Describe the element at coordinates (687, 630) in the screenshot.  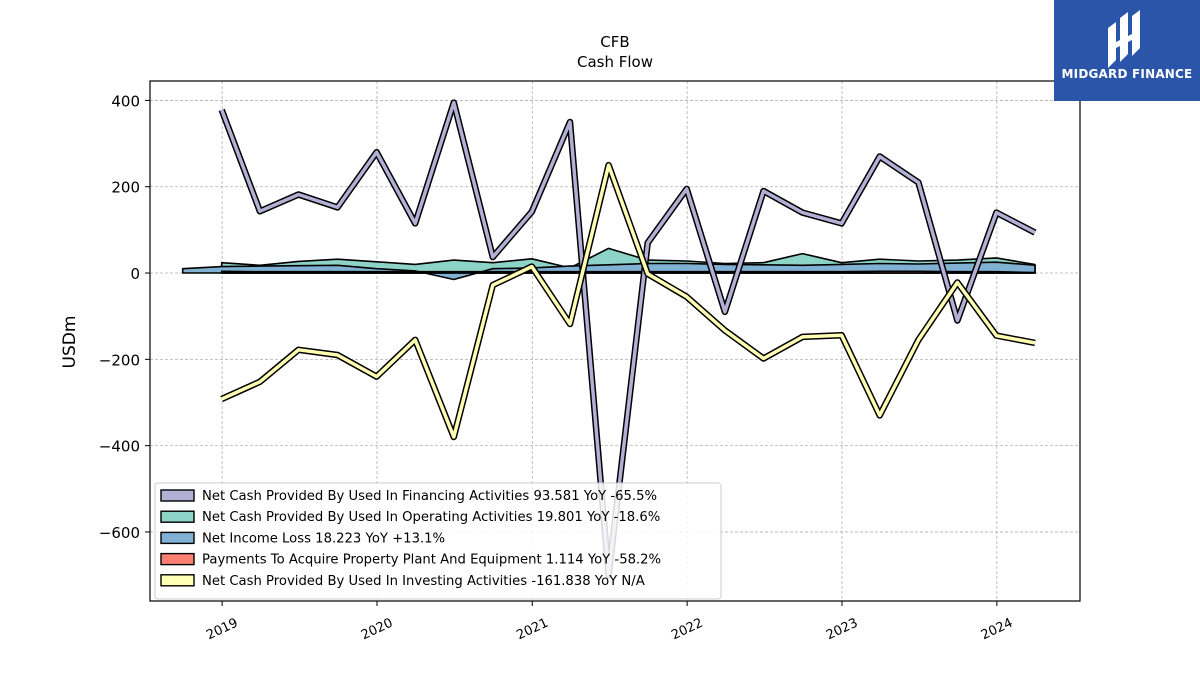
I see `x-tick-label: 2022` at that location.